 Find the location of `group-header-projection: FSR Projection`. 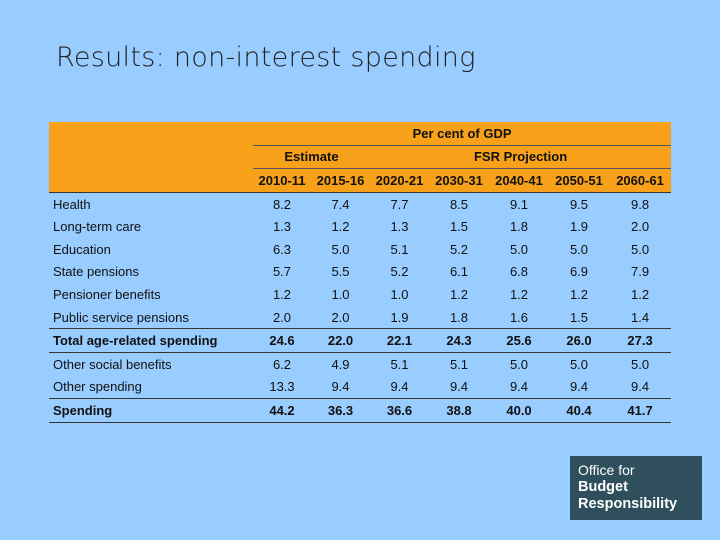

group-header-projection: FSR Projection is located at coordinates (521, 157).